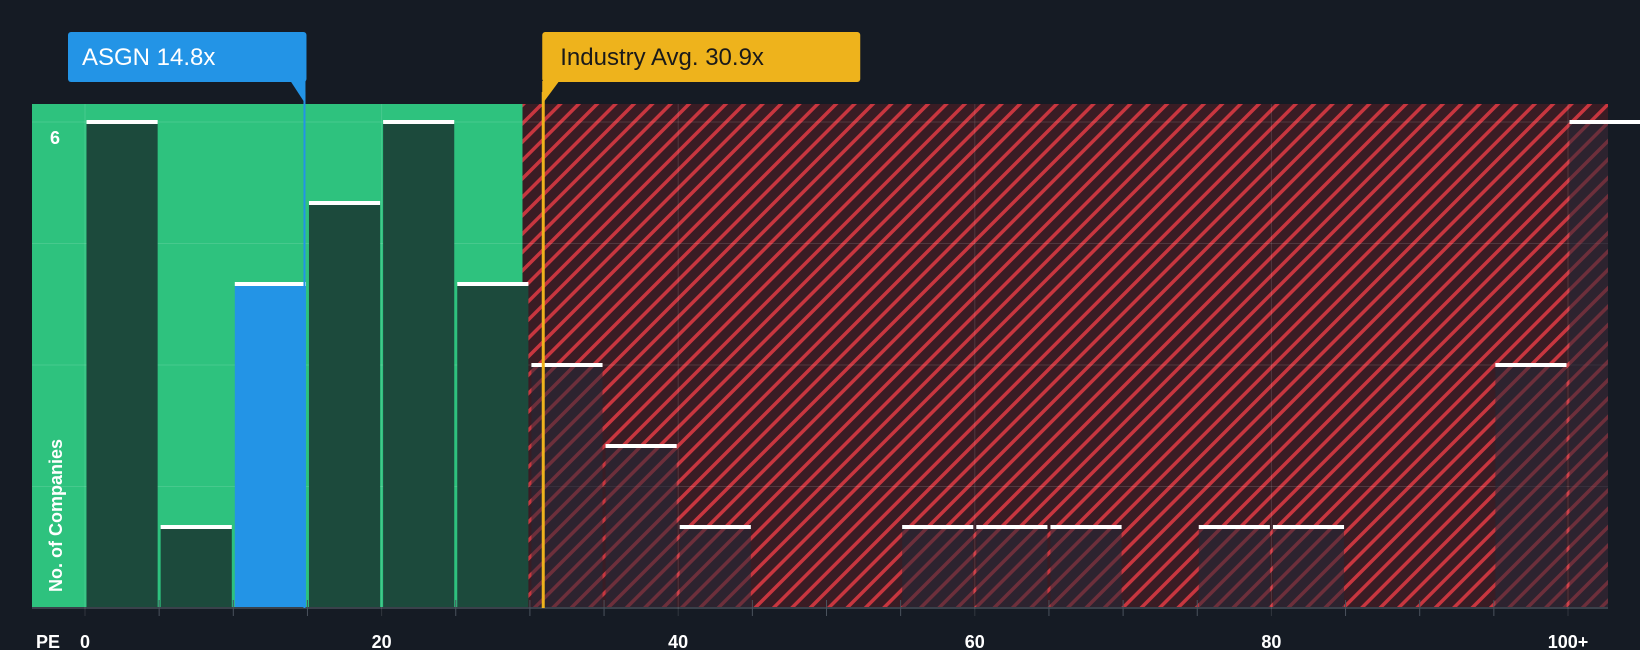 Image resolution: width=1640 pixels, height=650 pixels. What do you see at coordinates (551, 92) in the screenshot?
I see `industry-callout-pointer` at bounding box center [551, 92].